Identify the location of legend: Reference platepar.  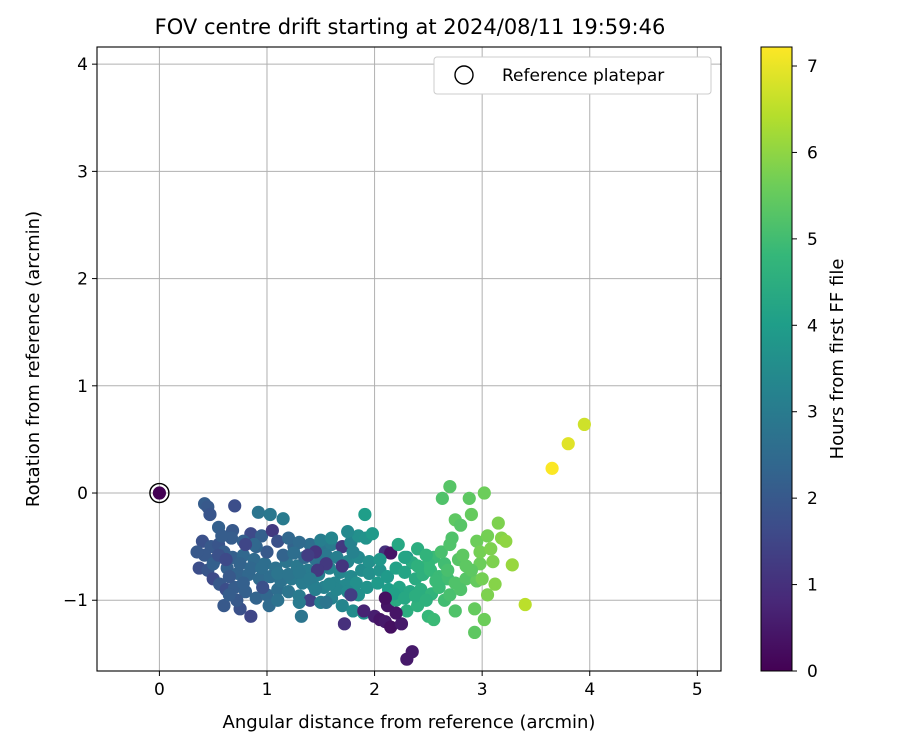
(572, 75).